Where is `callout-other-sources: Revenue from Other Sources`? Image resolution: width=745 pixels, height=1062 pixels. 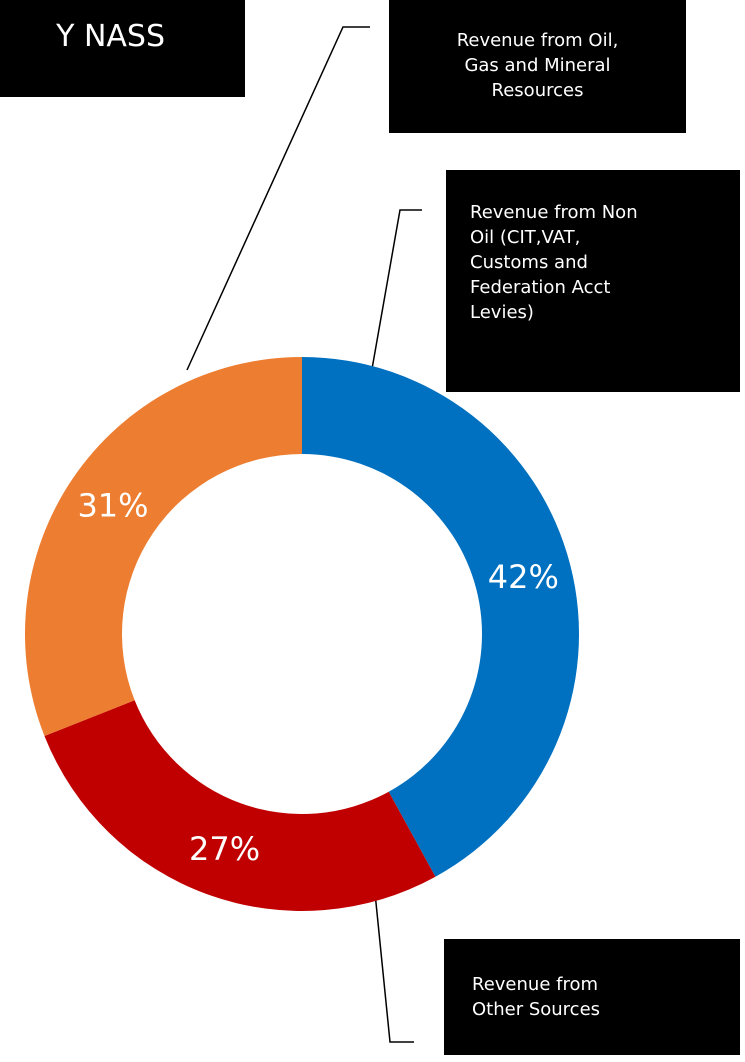 callout-other-sources: Revenue from Other Sources is located at coordinates (592, 997).